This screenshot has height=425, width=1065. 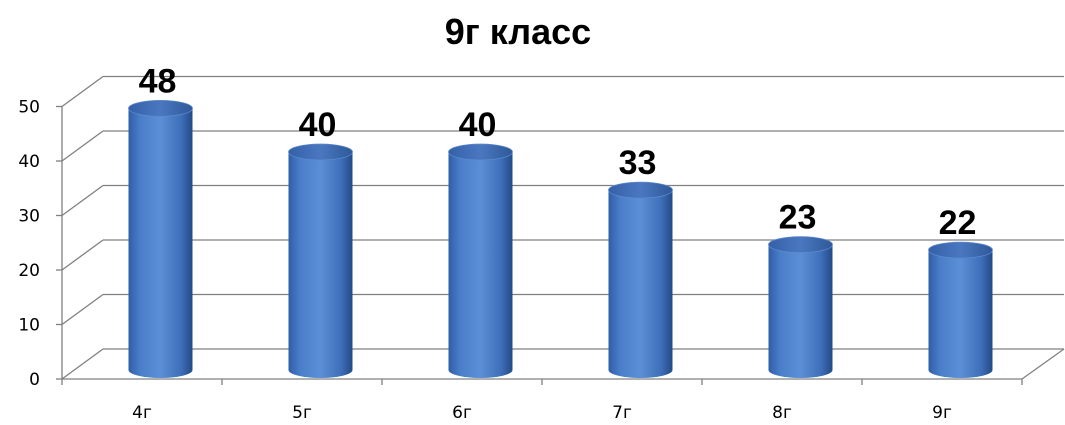 What do you see at coordinates (302, 413) in the screenshot?
I see `x-tick-label: 5г` at bounding box center [302, 413].